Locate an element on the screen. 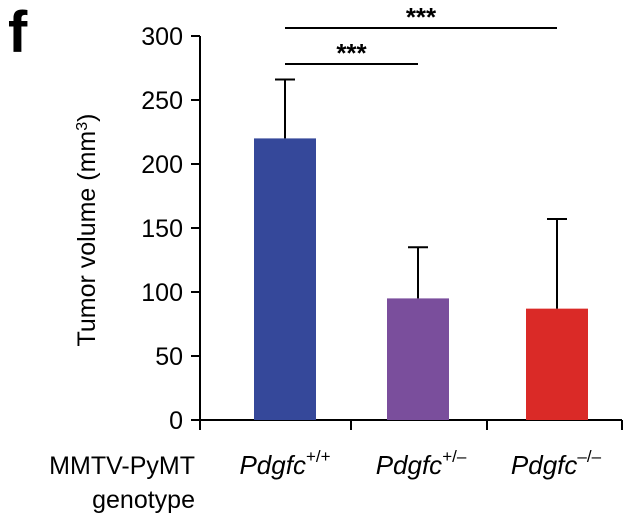  y-axis: 0 50 100 150 200 250 300 is located at coordinates (171, 229).